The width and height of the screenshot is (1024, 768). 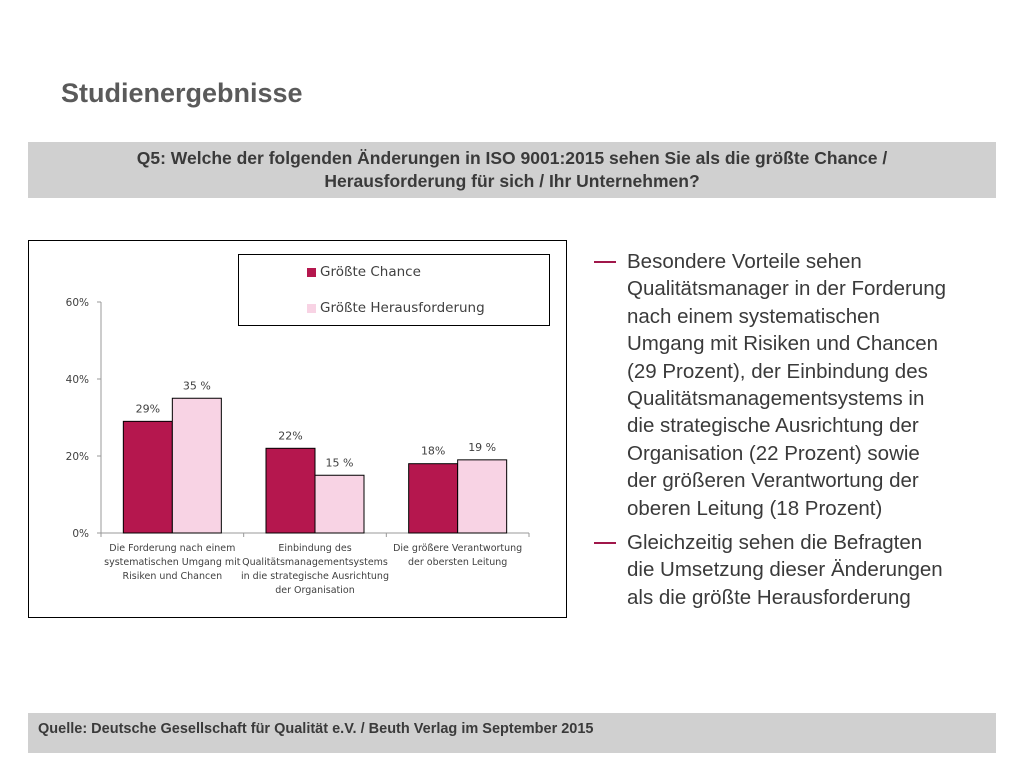 What do you see at coordinates (311, 308) in the screenshot?
I see `legend-swatch-challenge` at bounding box center [311, 308].